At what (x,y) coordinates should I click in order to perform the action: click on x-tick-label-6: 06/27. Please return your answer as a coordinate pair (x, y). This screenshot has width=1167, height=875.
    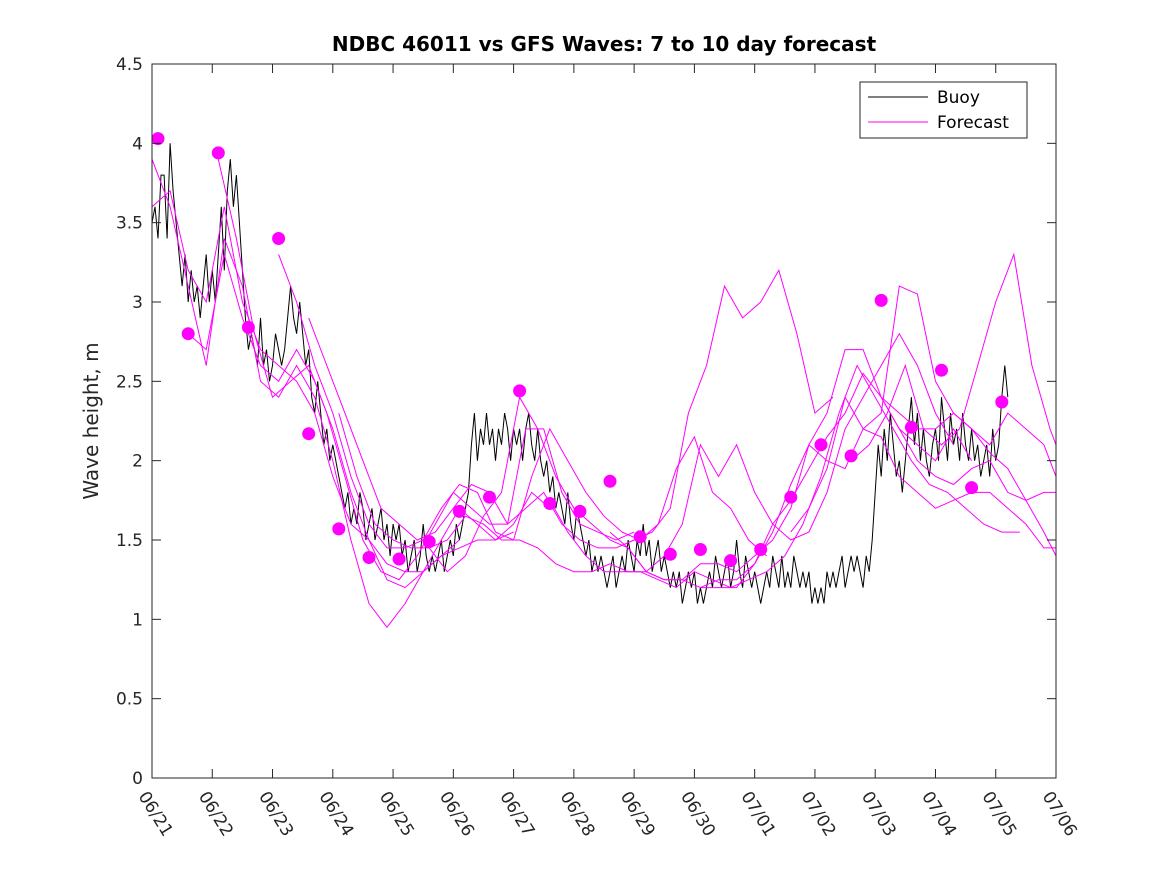
    Looking at the image, I should click on (516, 814).